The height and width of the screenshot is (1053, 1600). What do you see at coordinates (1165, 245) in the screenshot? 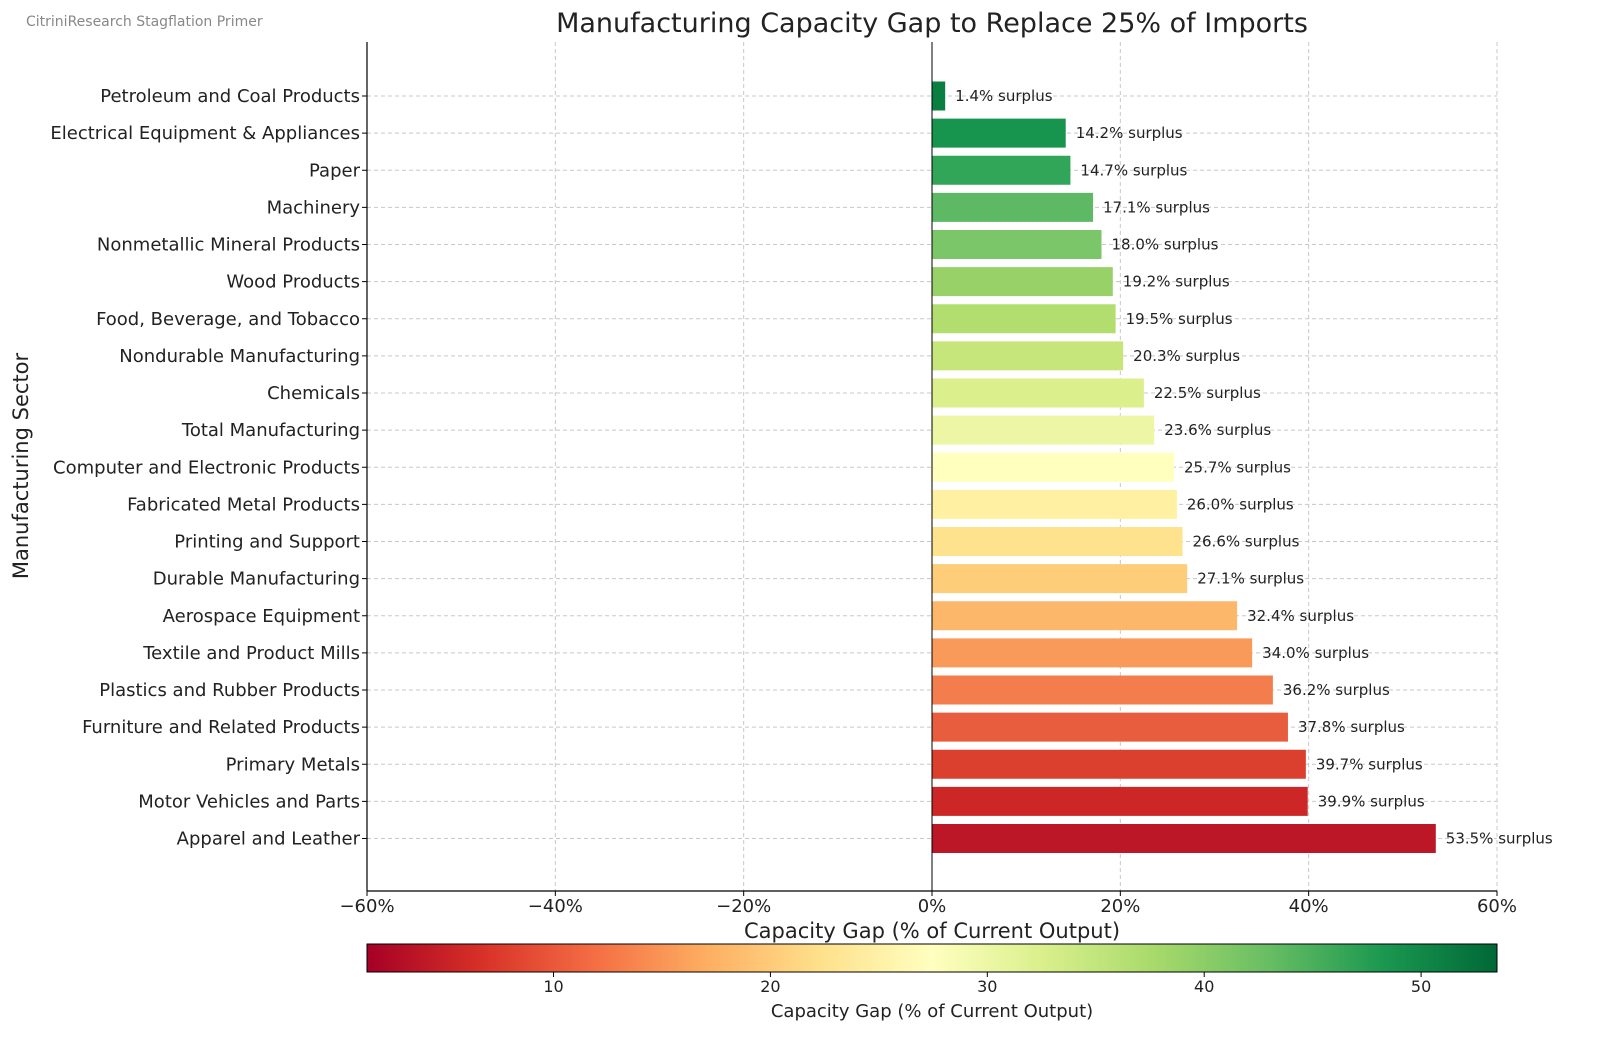
I see `data-label-4: 18.0% surplus` at bounding box center [1165, 245].